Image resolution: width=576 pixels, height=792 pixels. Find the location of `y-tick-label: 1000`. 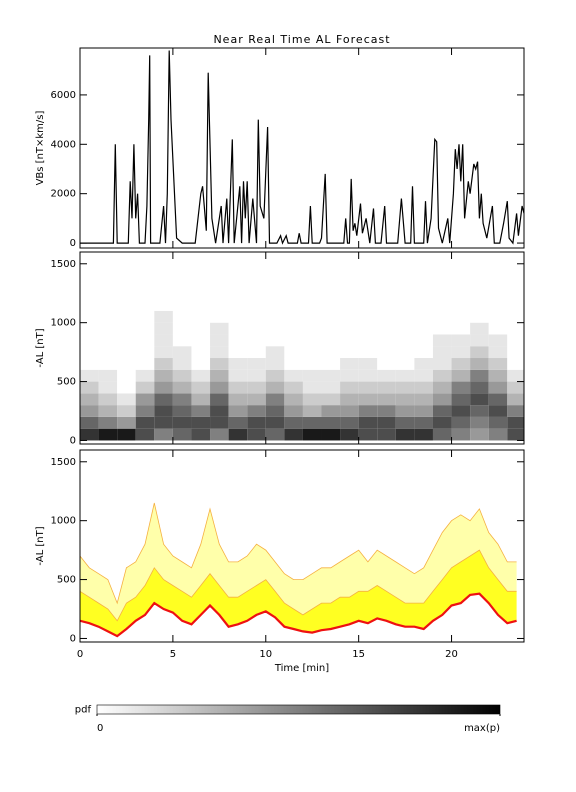

y-tick-label: 1000 is located at coordinates (63, 323).